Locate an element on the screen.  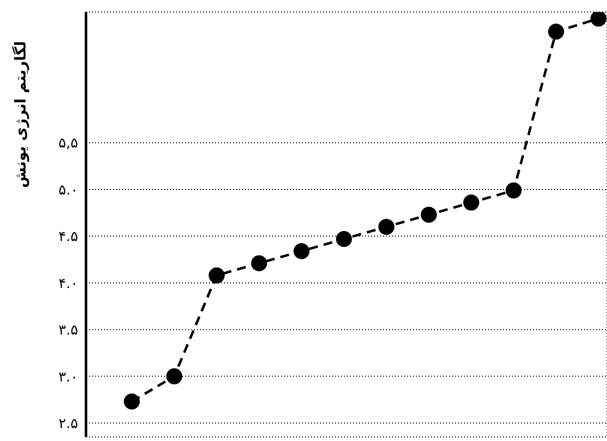
y-tick-label: ۳.۰ is located at coordinates (68, 377).